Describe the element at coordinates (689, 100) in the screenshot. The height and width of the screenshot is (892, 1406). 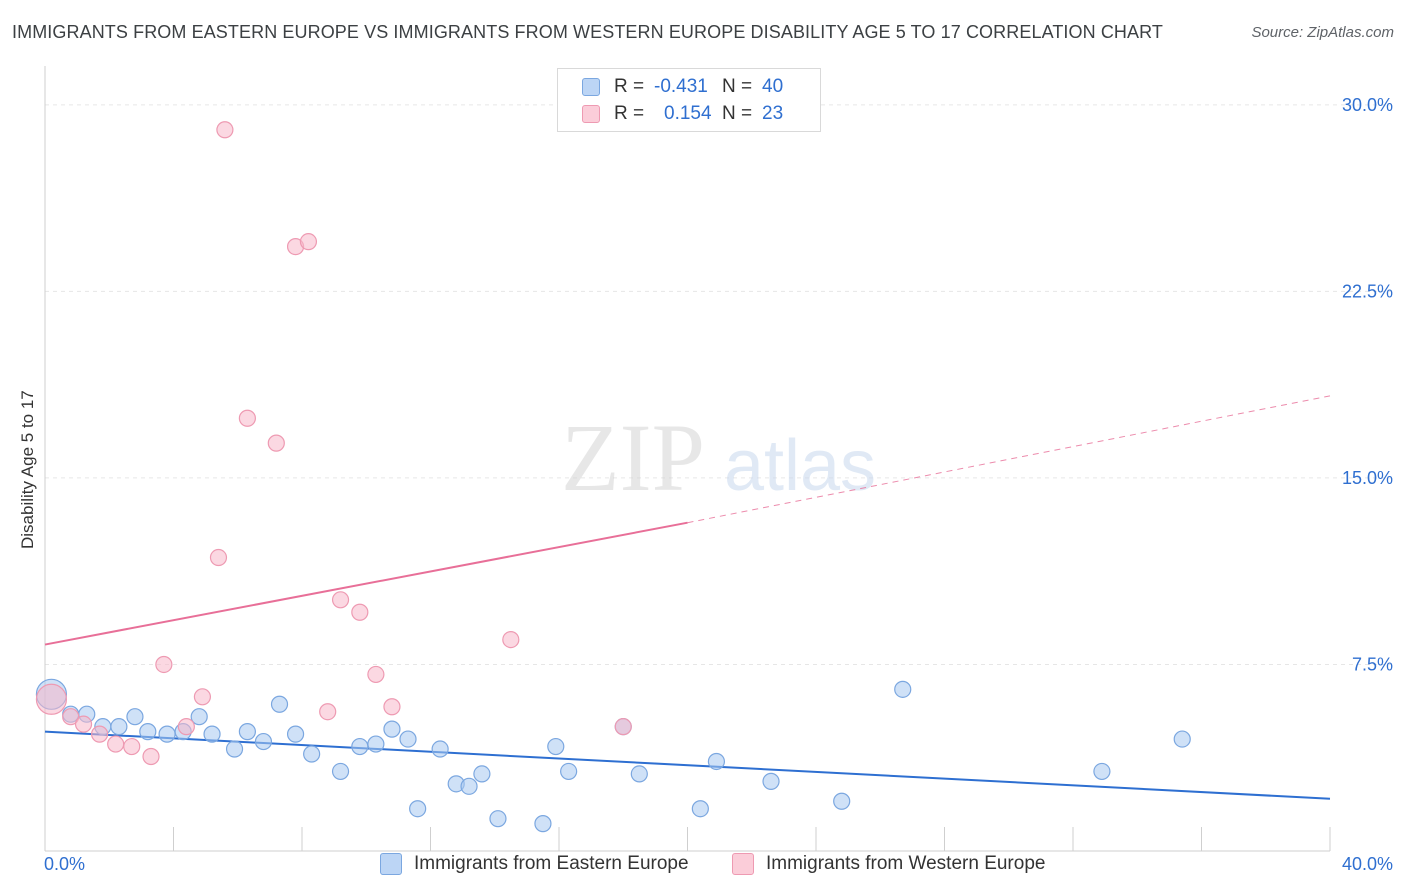
I see `correlation-legend: R = -0.431 N = 40 R = 0.154 N = 23` at that location.